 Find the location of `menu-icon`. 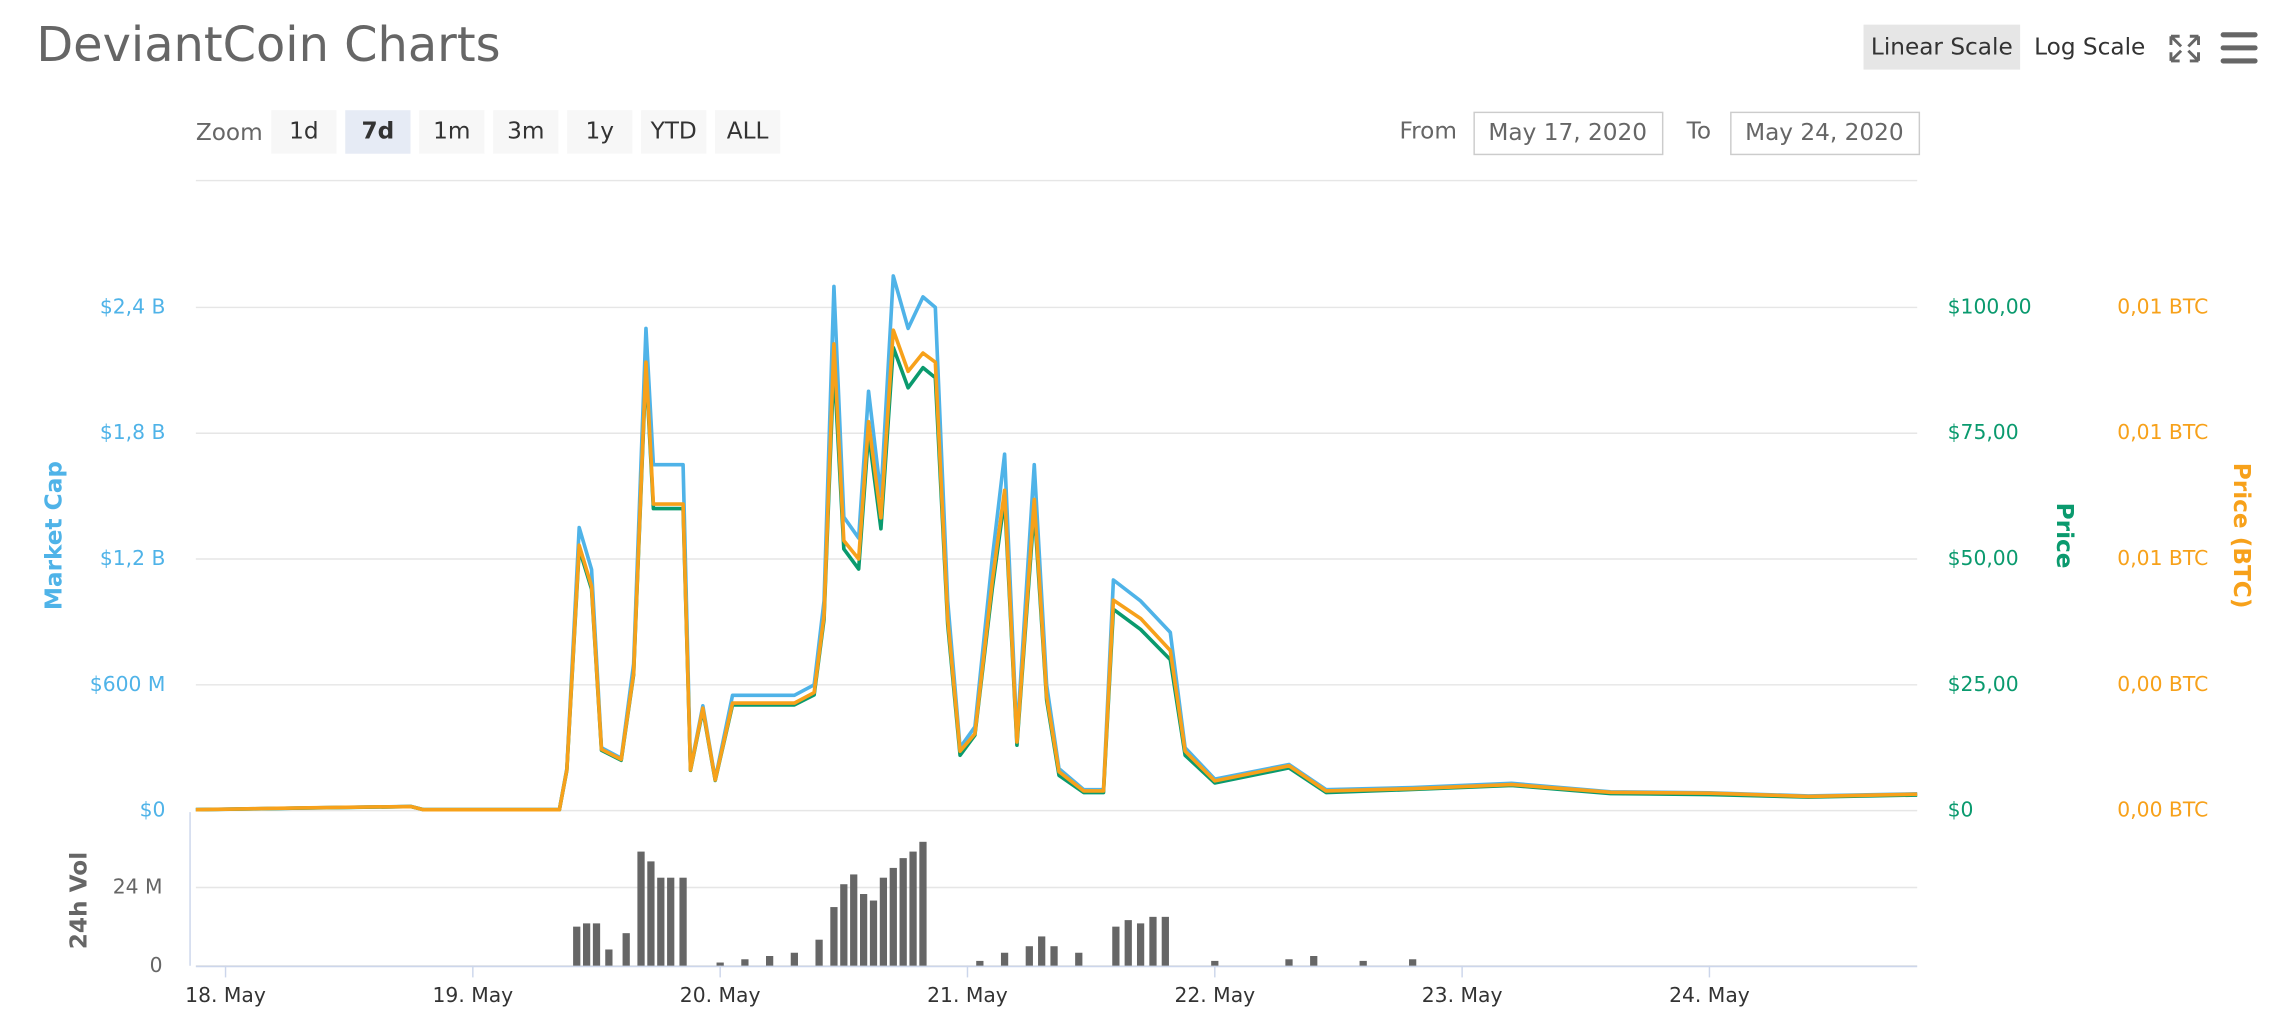

menu-icon is located at coordinates (2239, 48).